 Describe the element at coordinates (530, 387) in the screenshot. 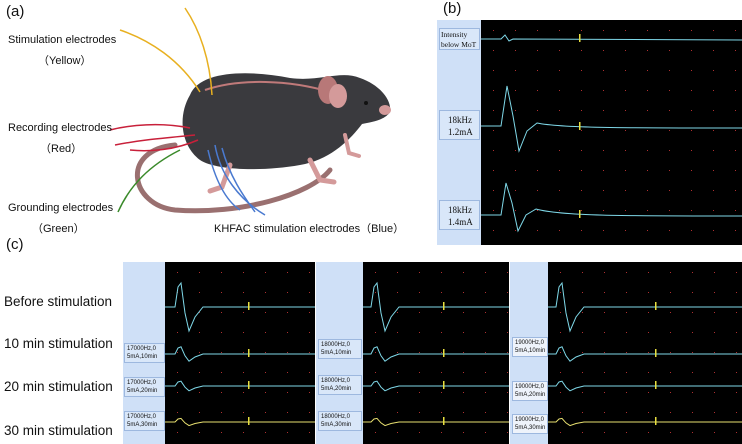

I see `c3-cell-20min-l1: 19000Hz,0` at that location.